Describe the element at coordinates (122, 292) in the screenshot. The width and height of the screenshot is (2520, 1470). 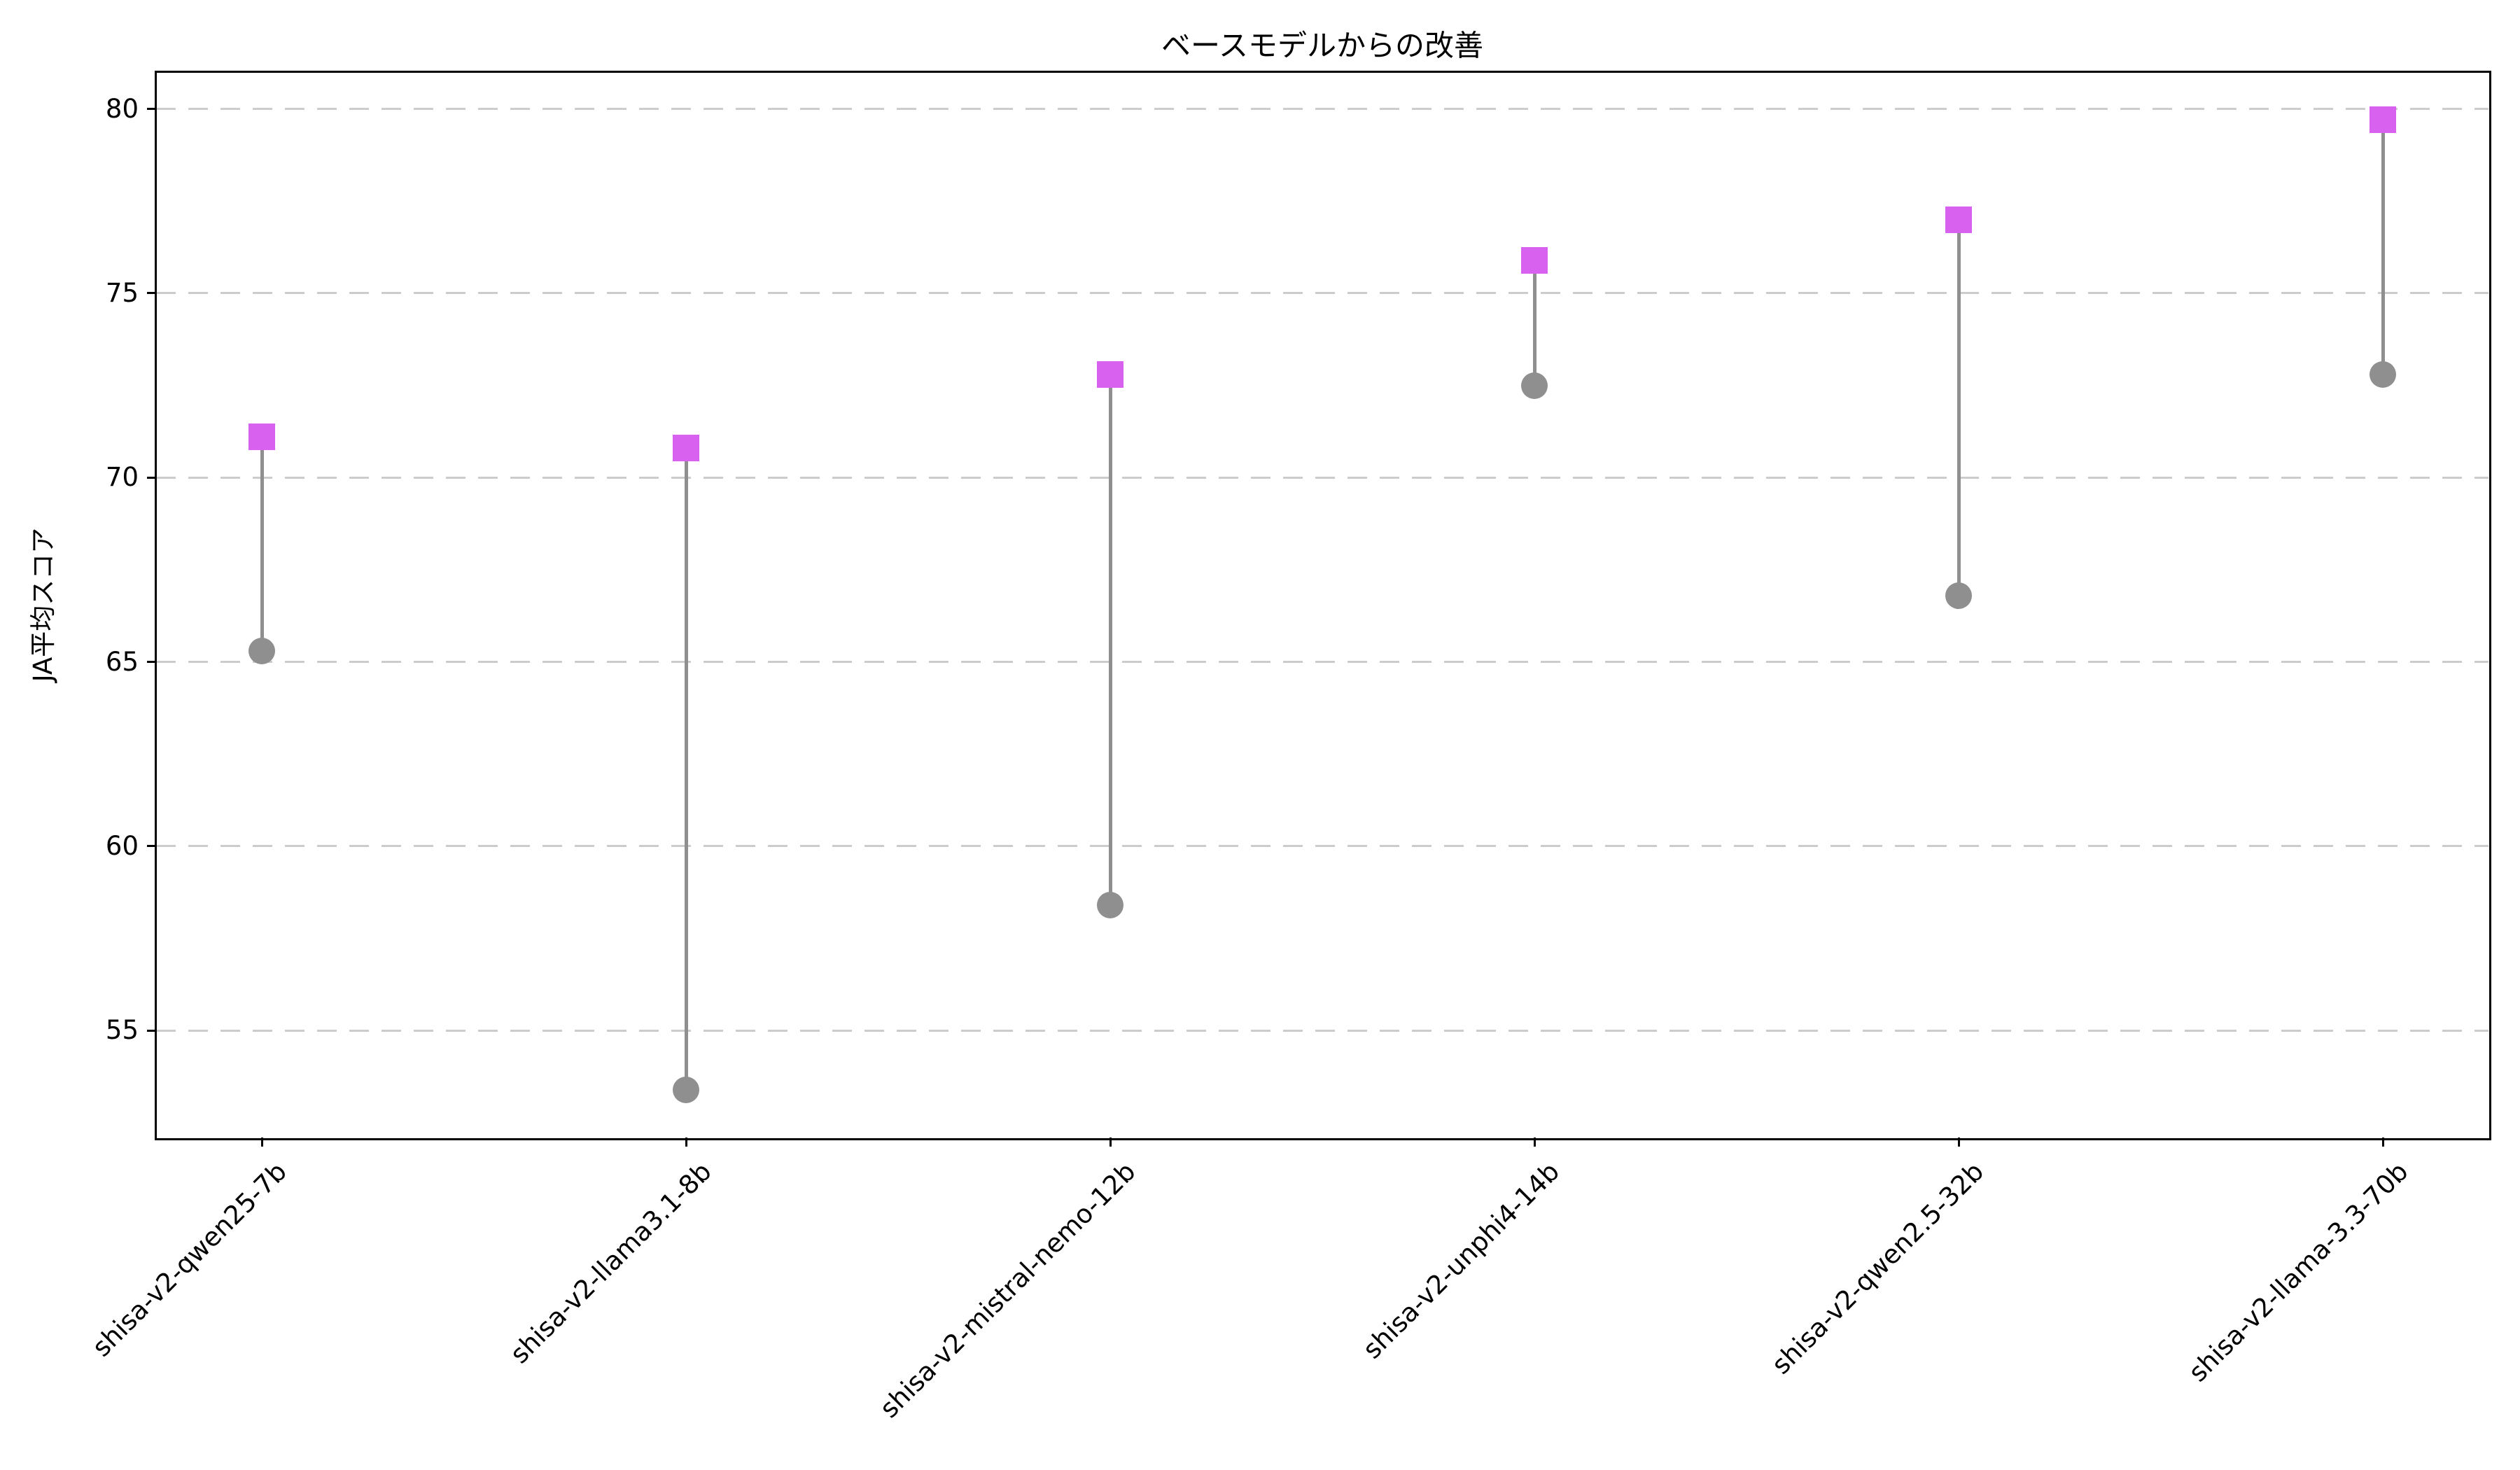
I see `y-tick-label-75: 75` at that location.